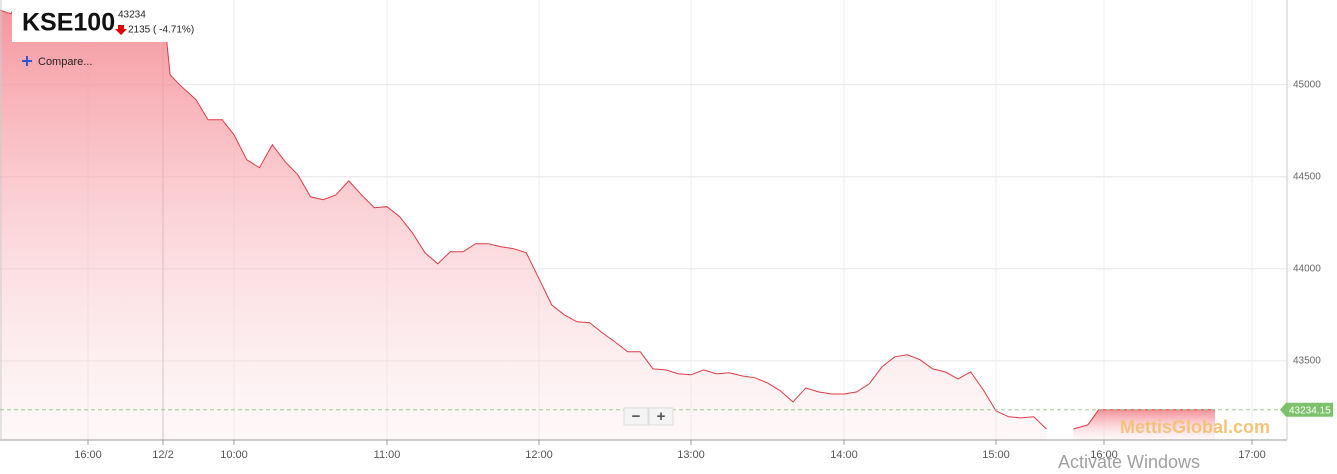 The width and height of the screenshot is (1337, 474). Describe the element at coordinates (121, 30) in the screenshot. I see `down-arrow` at that location.